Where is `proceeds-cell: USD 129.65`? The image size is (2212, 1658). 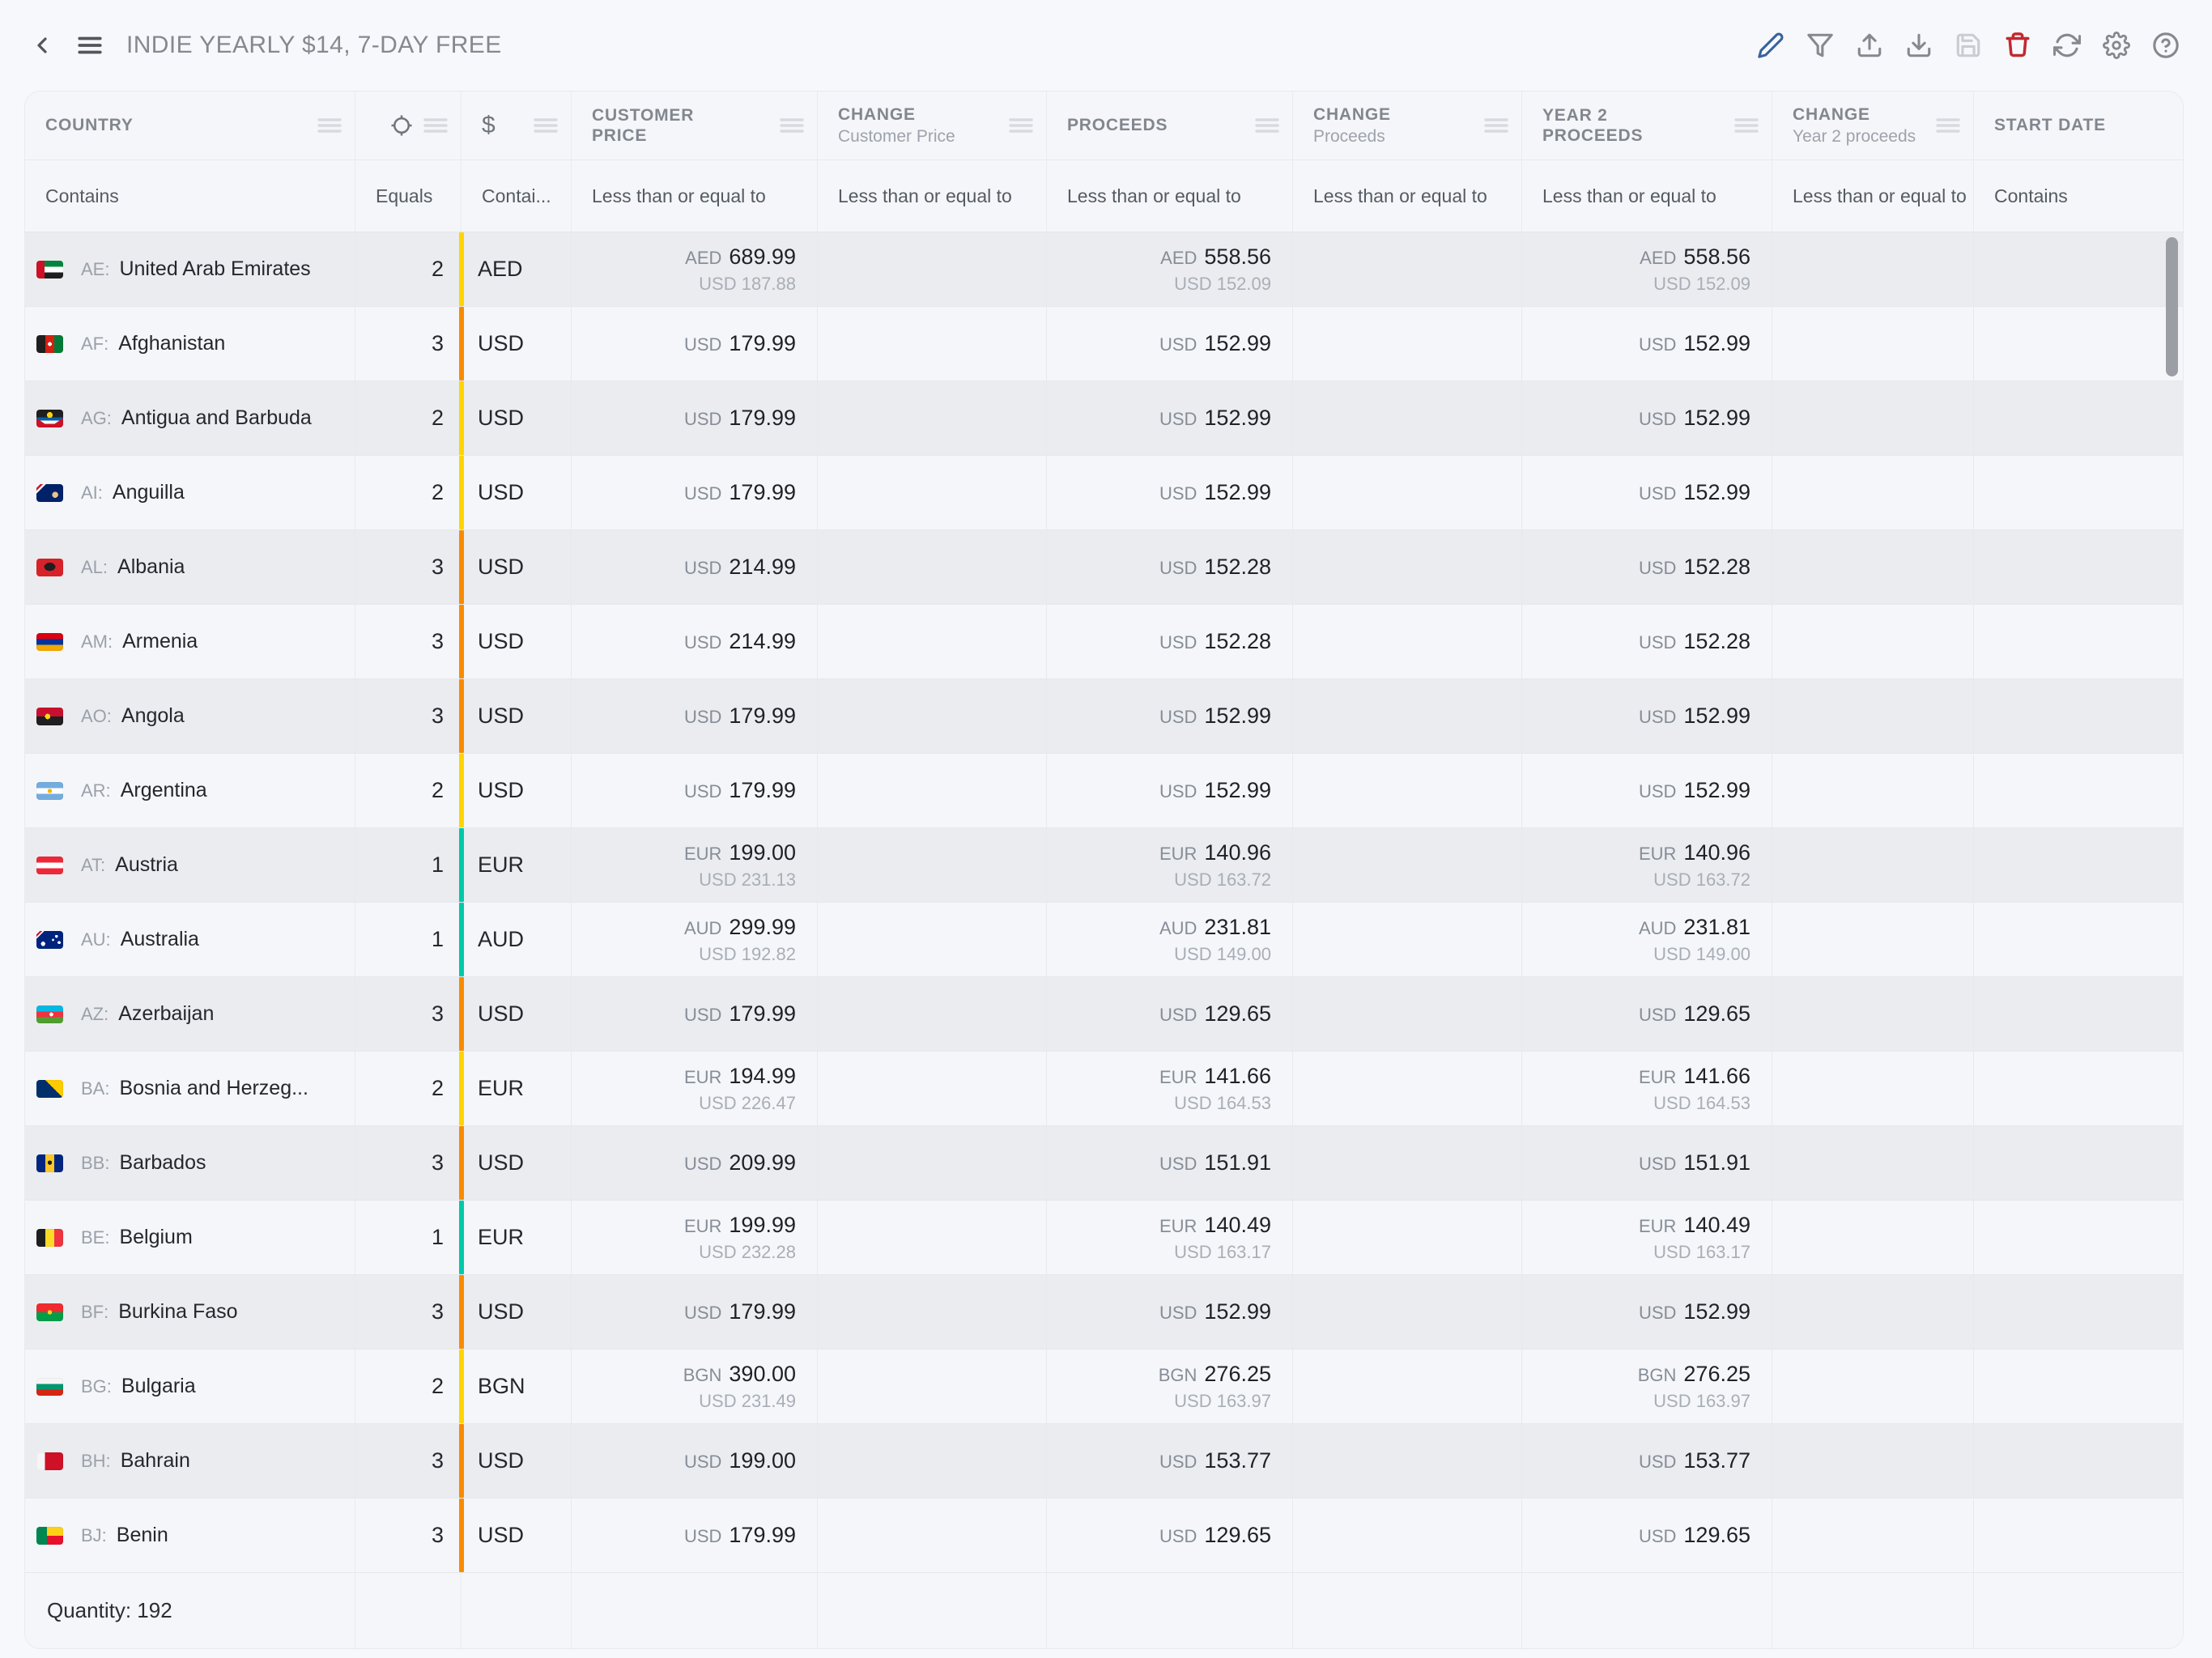
proceeds-cell: USD 129.65 is located at coordinates (1170, 1535).